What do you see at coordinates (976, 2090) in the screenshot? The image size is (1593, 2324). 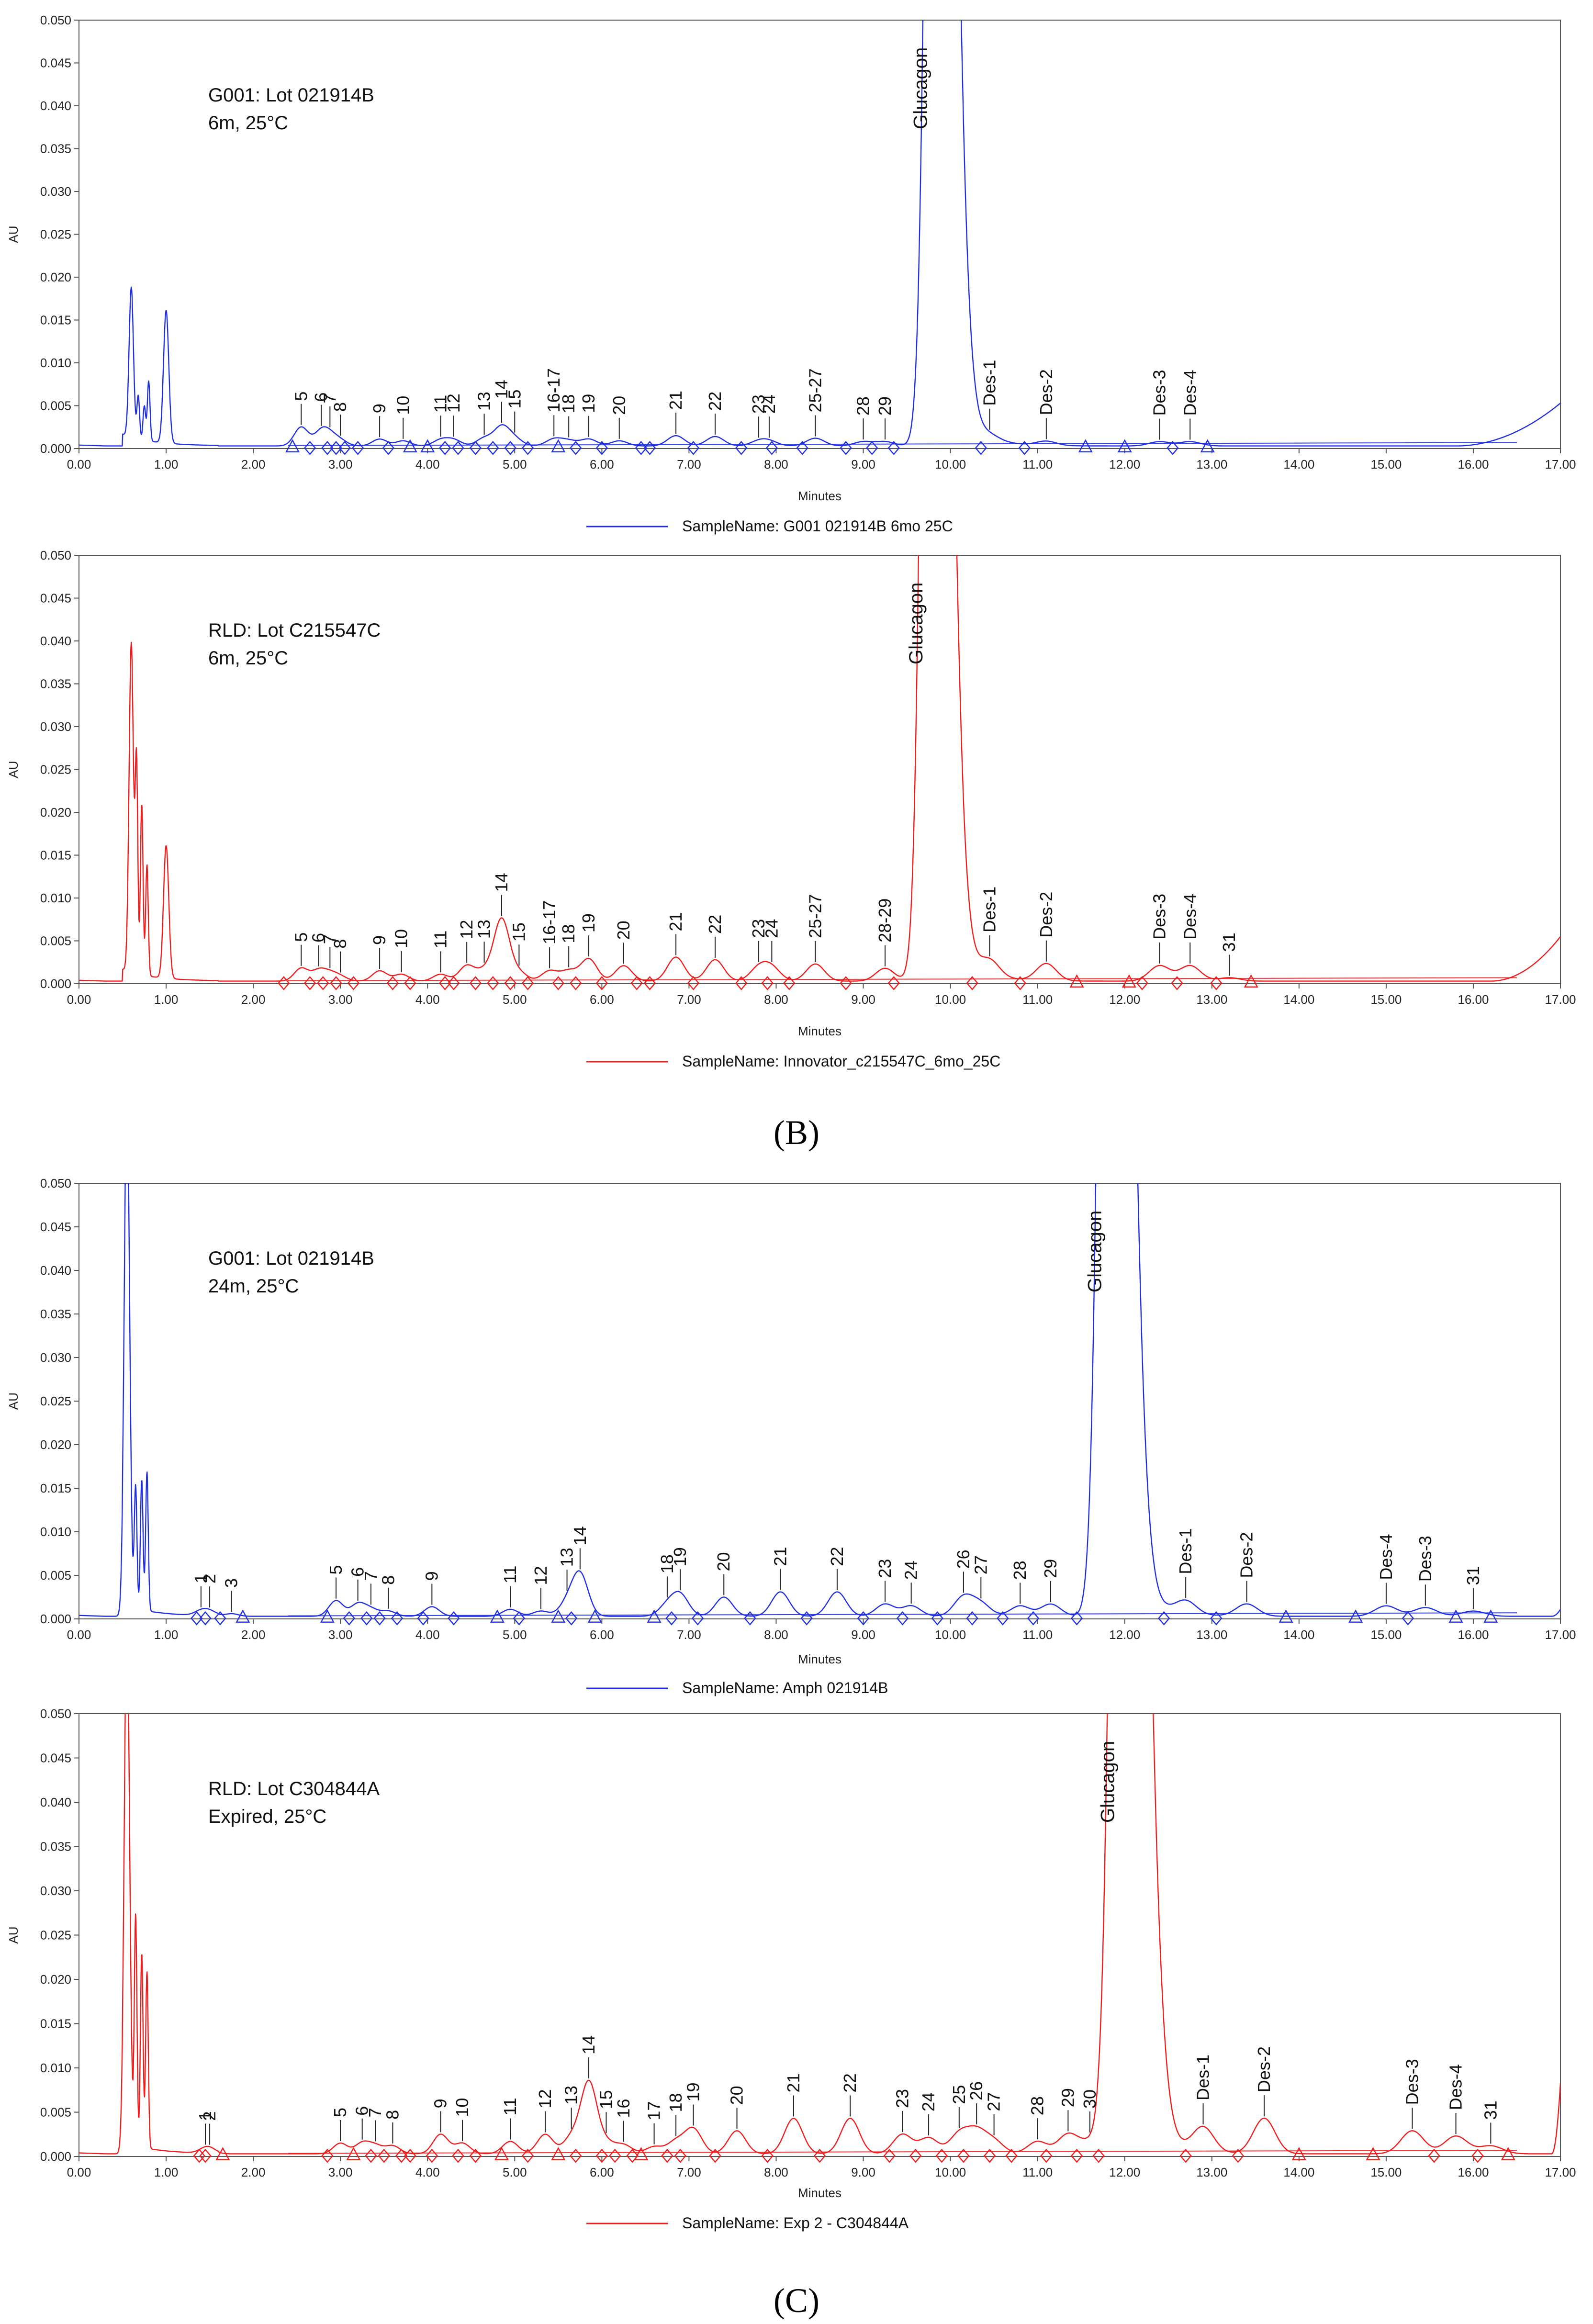 I see `peak-label: 26` at bounding box center [976, 2090].